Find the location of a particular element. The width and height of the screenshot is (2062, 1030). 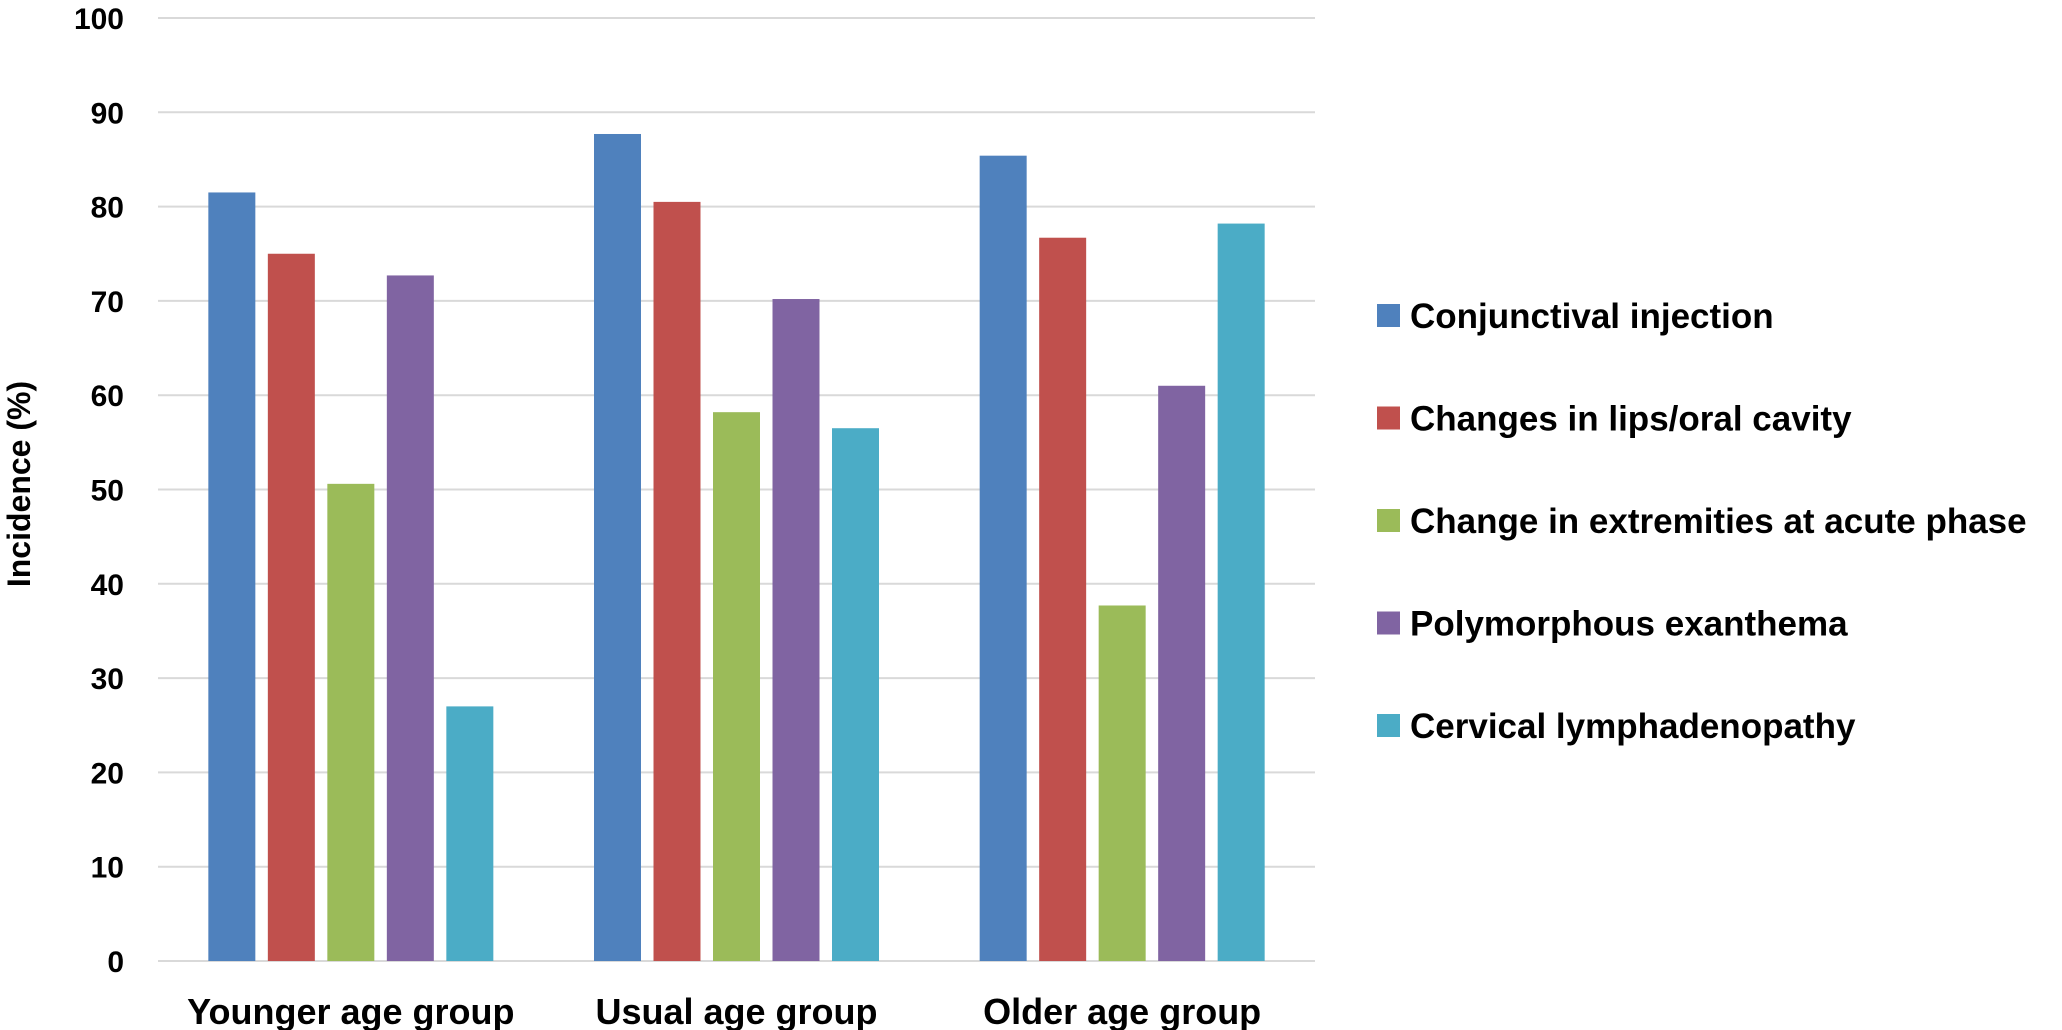

legend-label: Conjunctival injection is located at coordinates (1592, 316).